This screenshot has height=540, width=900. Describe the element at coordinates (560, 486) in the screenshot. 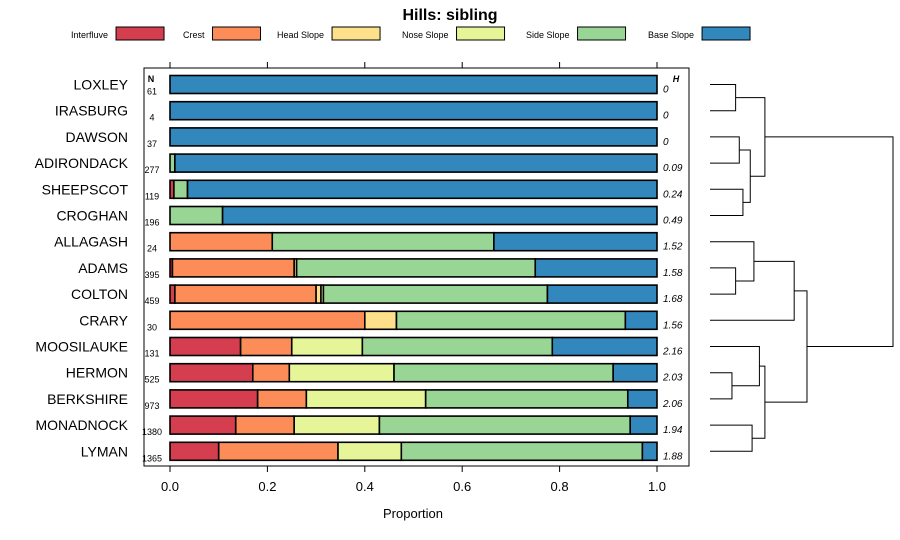

I see `x-tick-label: 0.8` at that location.